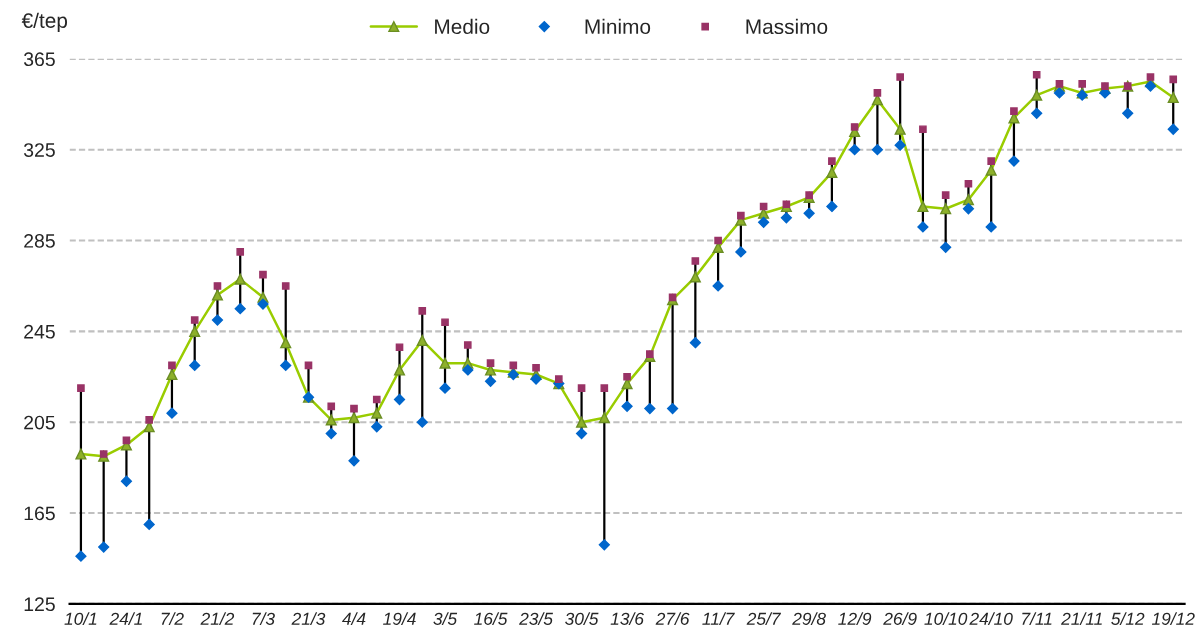 The width and height of the screenshot is (1199, 633). I want to click on legend-label: Minimo, so click(618, 26).